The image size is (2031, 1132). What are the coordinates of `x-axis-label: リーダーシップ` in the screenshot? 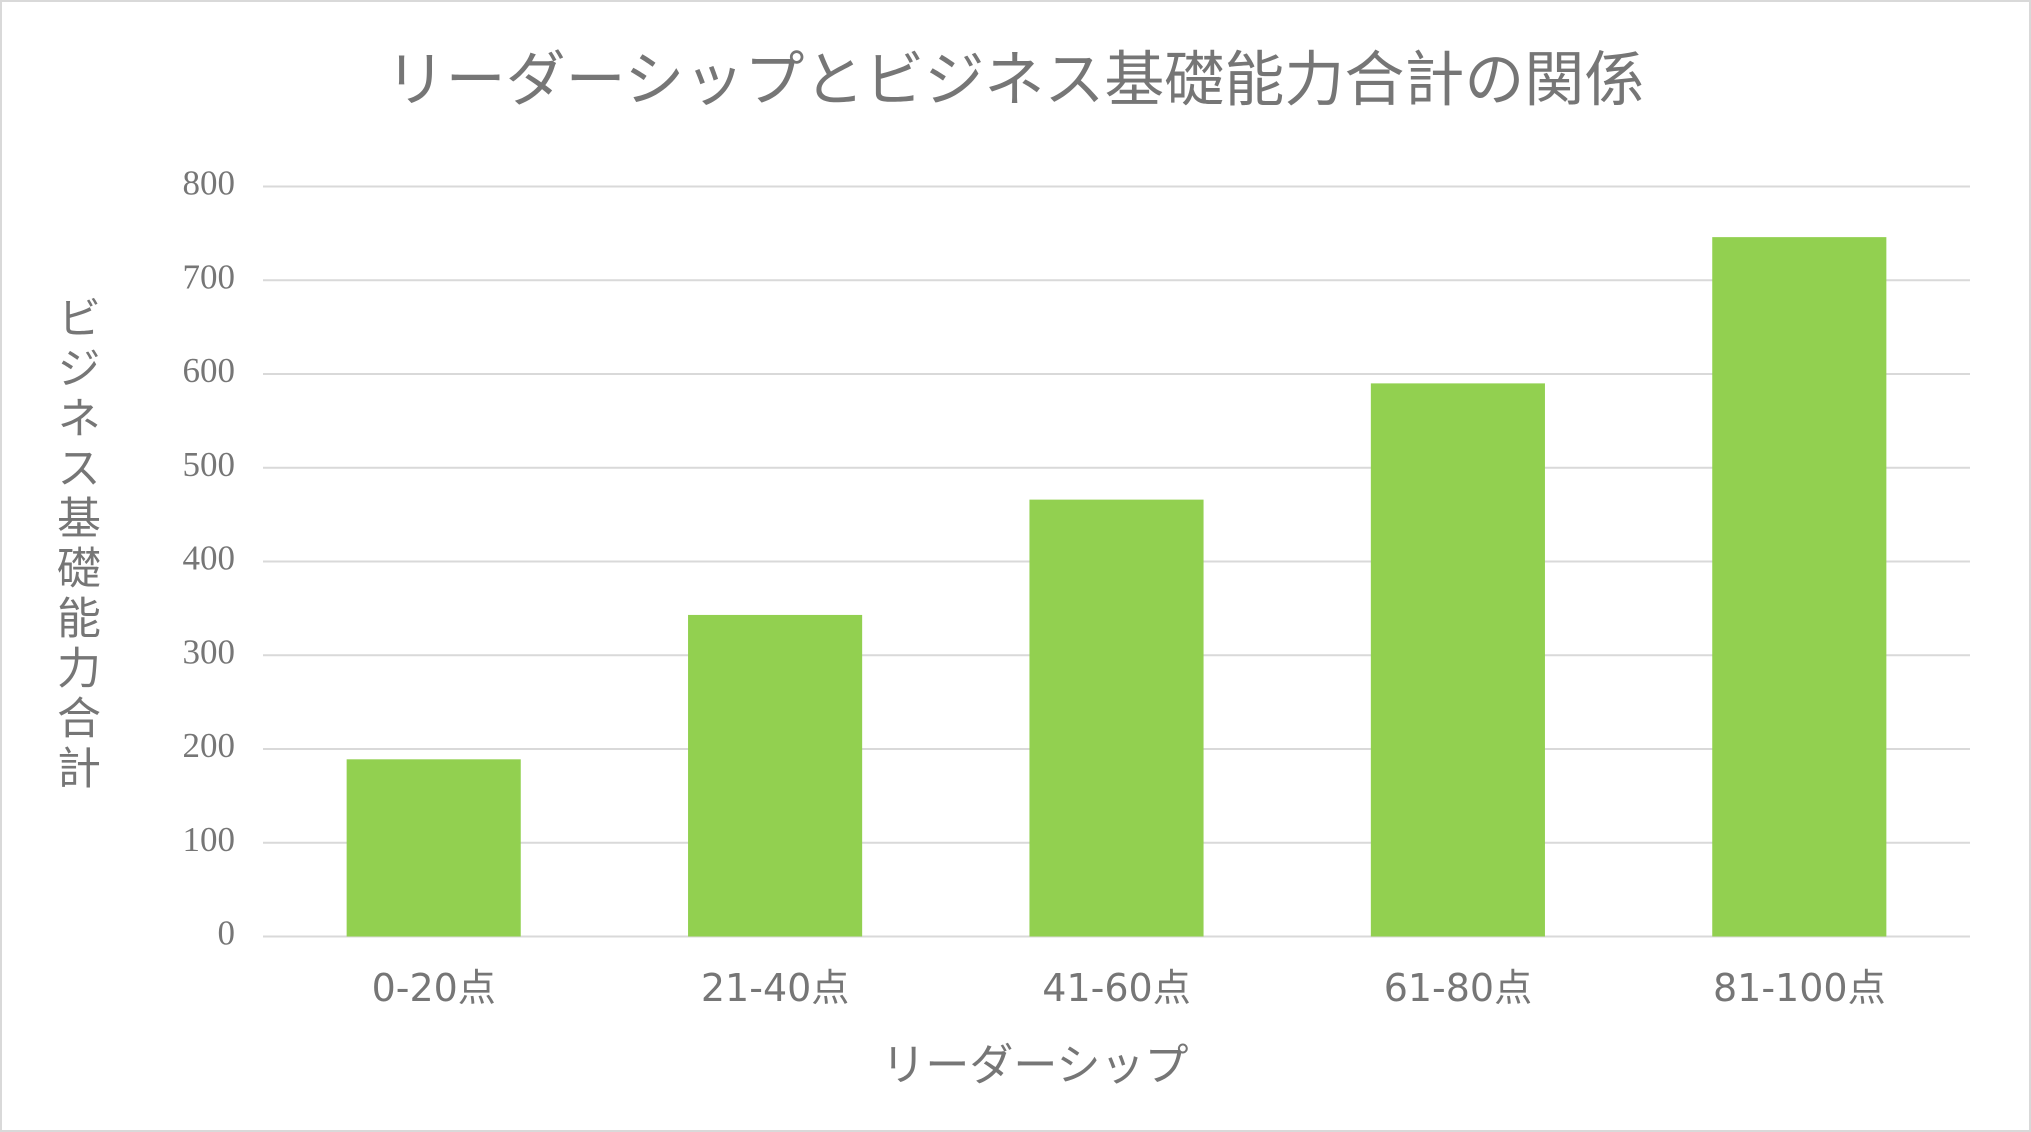 It's located at (1034, 1065).